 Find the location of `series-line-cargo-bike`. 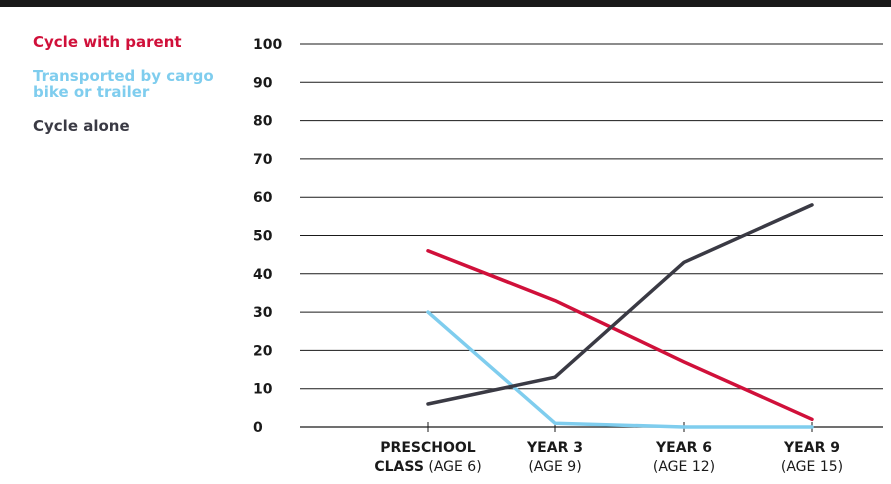

series-line-cargo-bike is located at coordinates (620, 369).